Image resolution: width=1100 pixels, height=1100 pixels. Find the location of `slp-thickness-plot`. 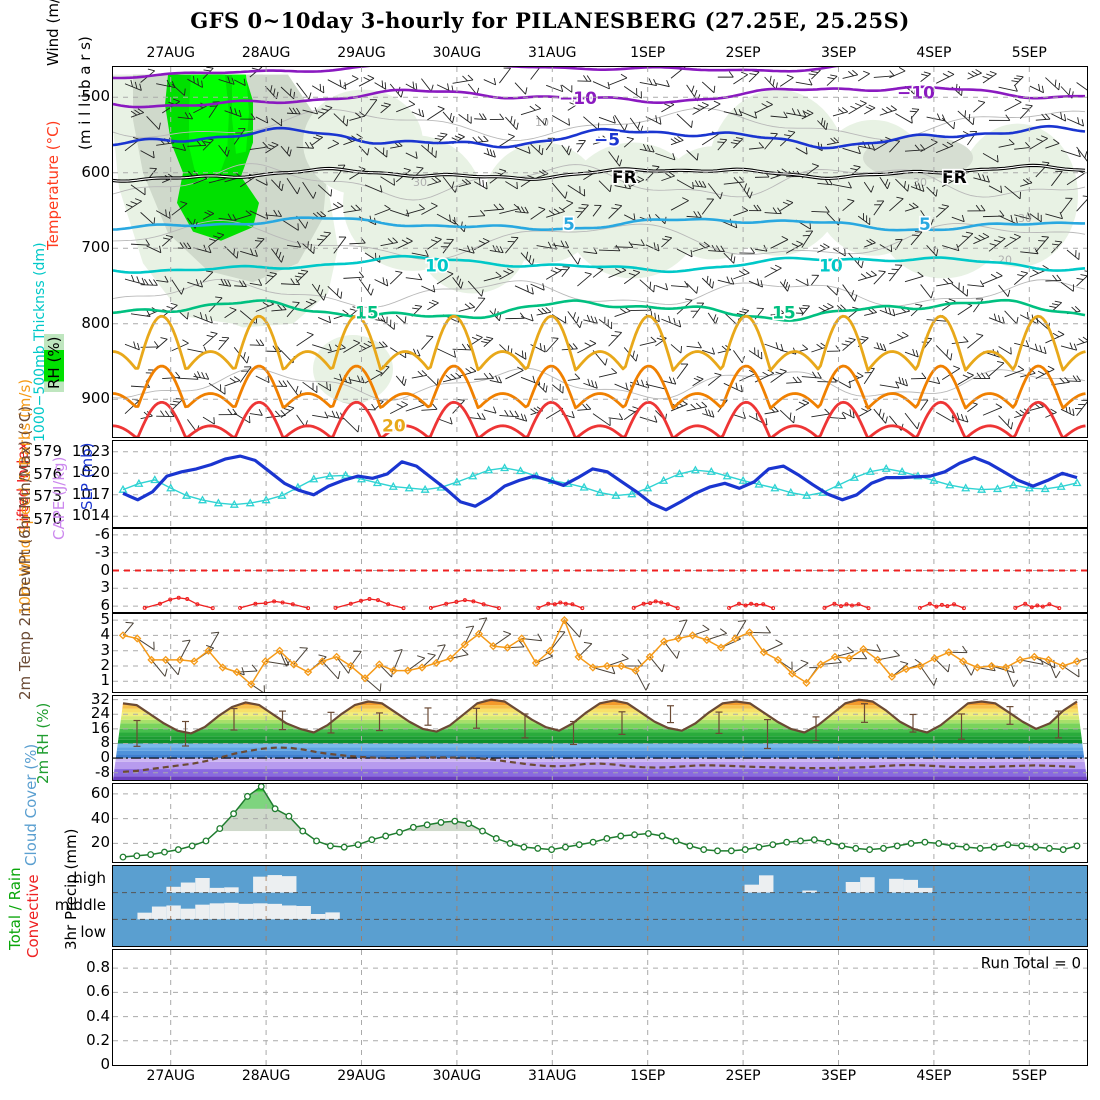

slp-thickness-plot is located at coordinates (600, 484).